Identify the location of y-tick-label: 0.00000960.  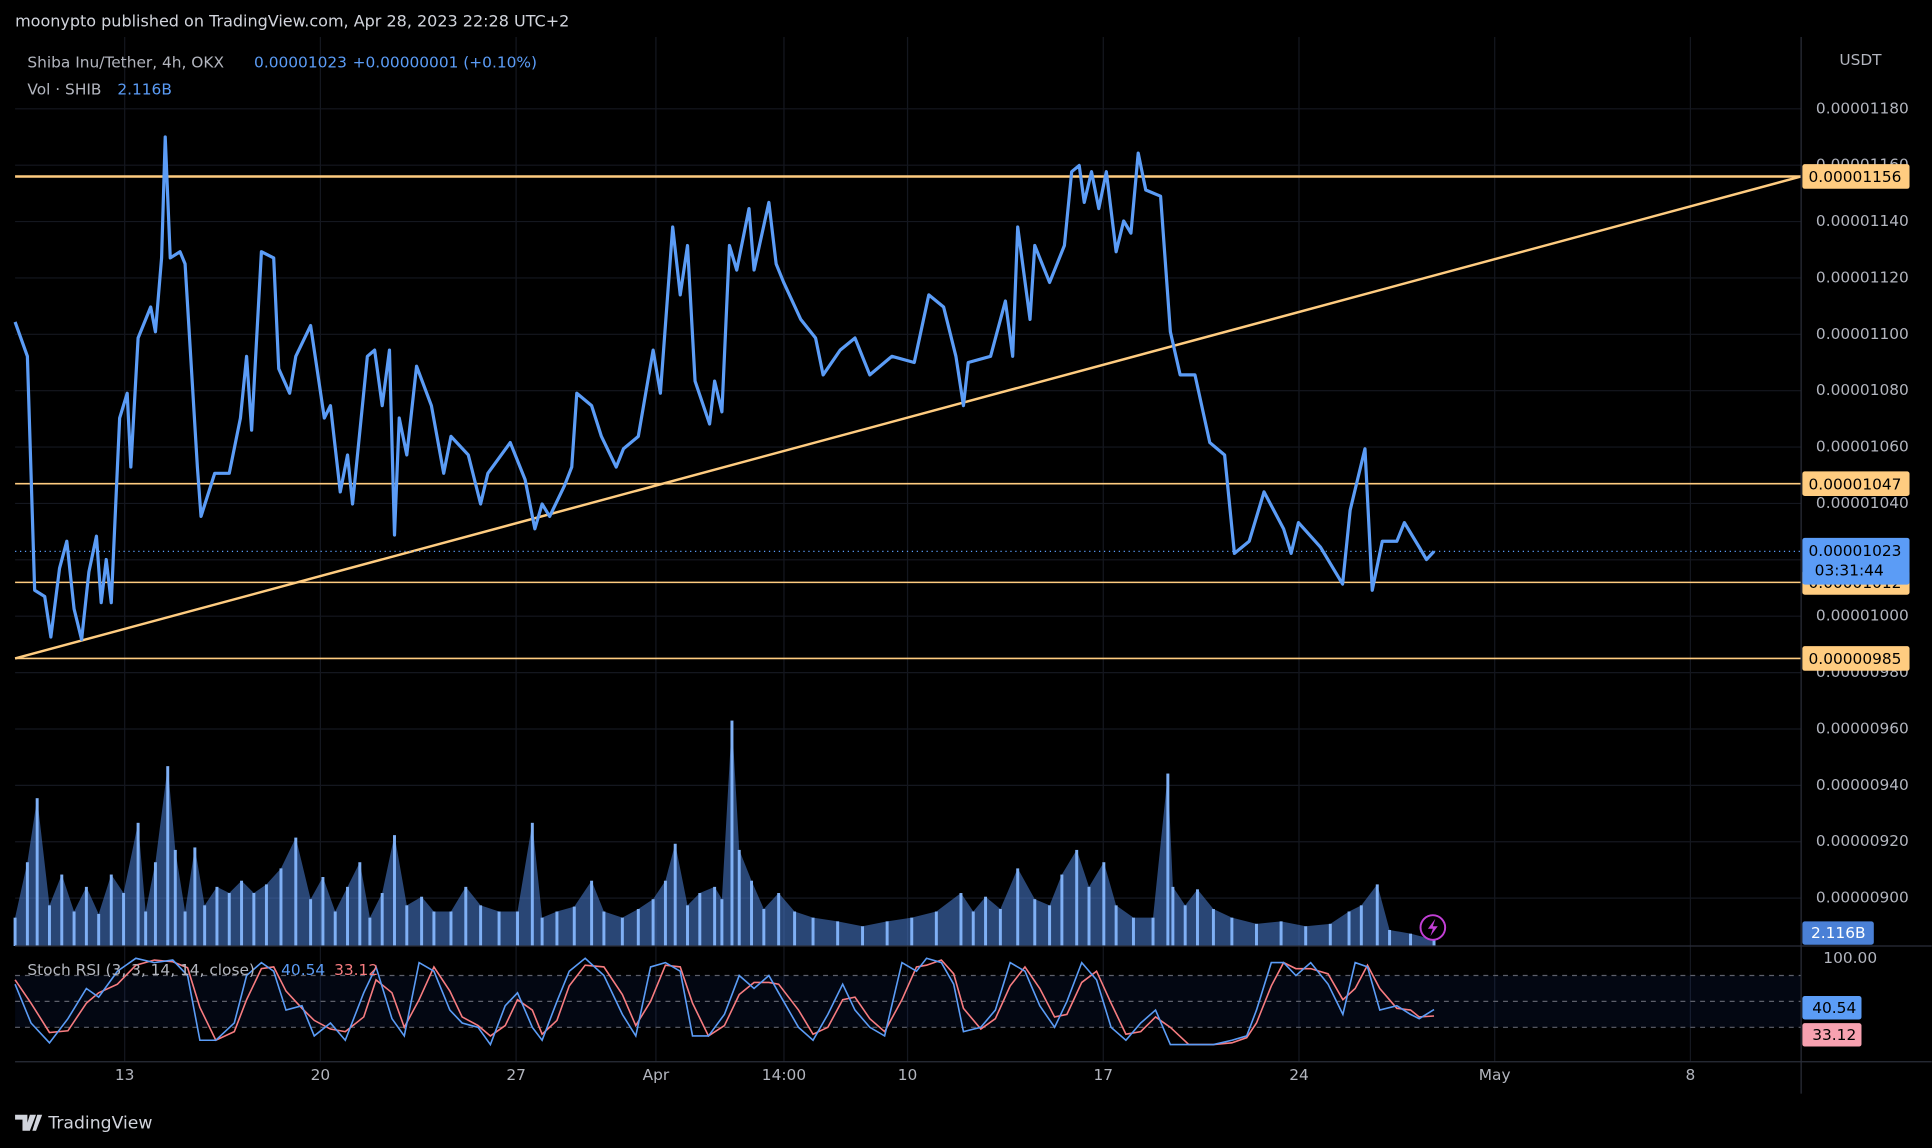
(1862, 728).